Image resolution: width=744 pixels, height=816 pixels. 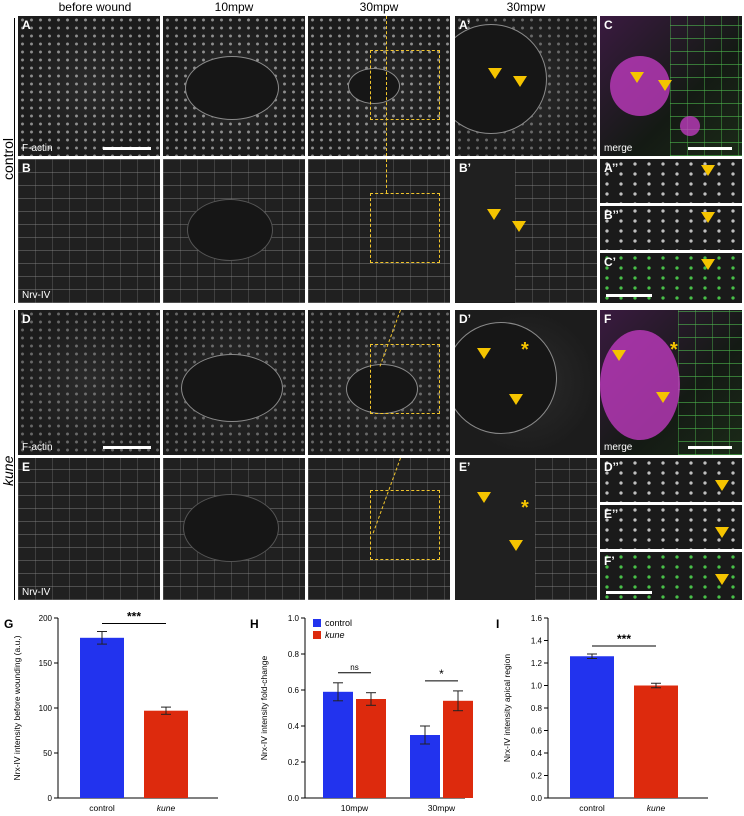 I want to click on y-tick-label: 50, so click(x=47, y=753).